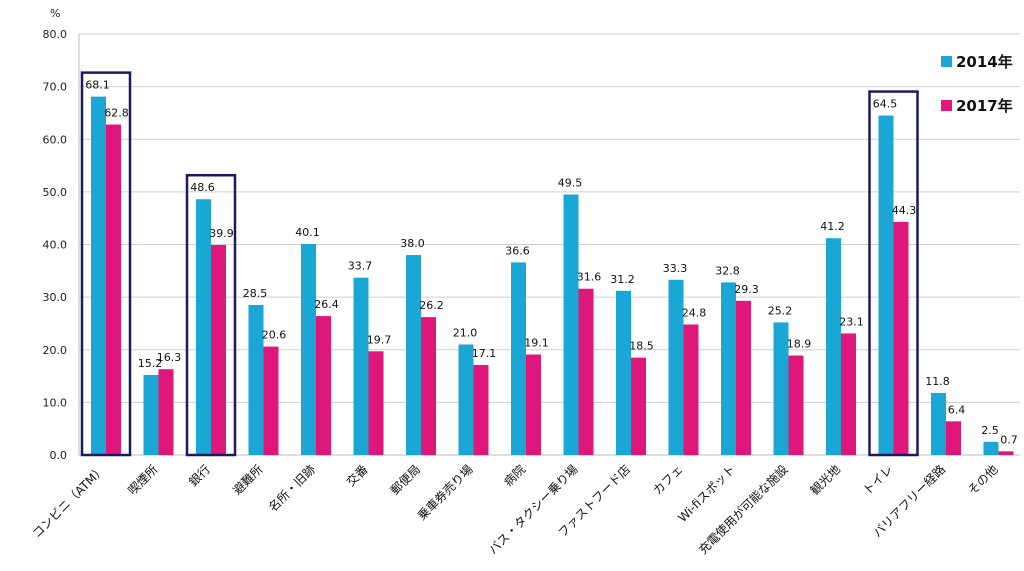 The image size is (1024, 571). I want to click on data-label: 64.5, so click(885, 104).